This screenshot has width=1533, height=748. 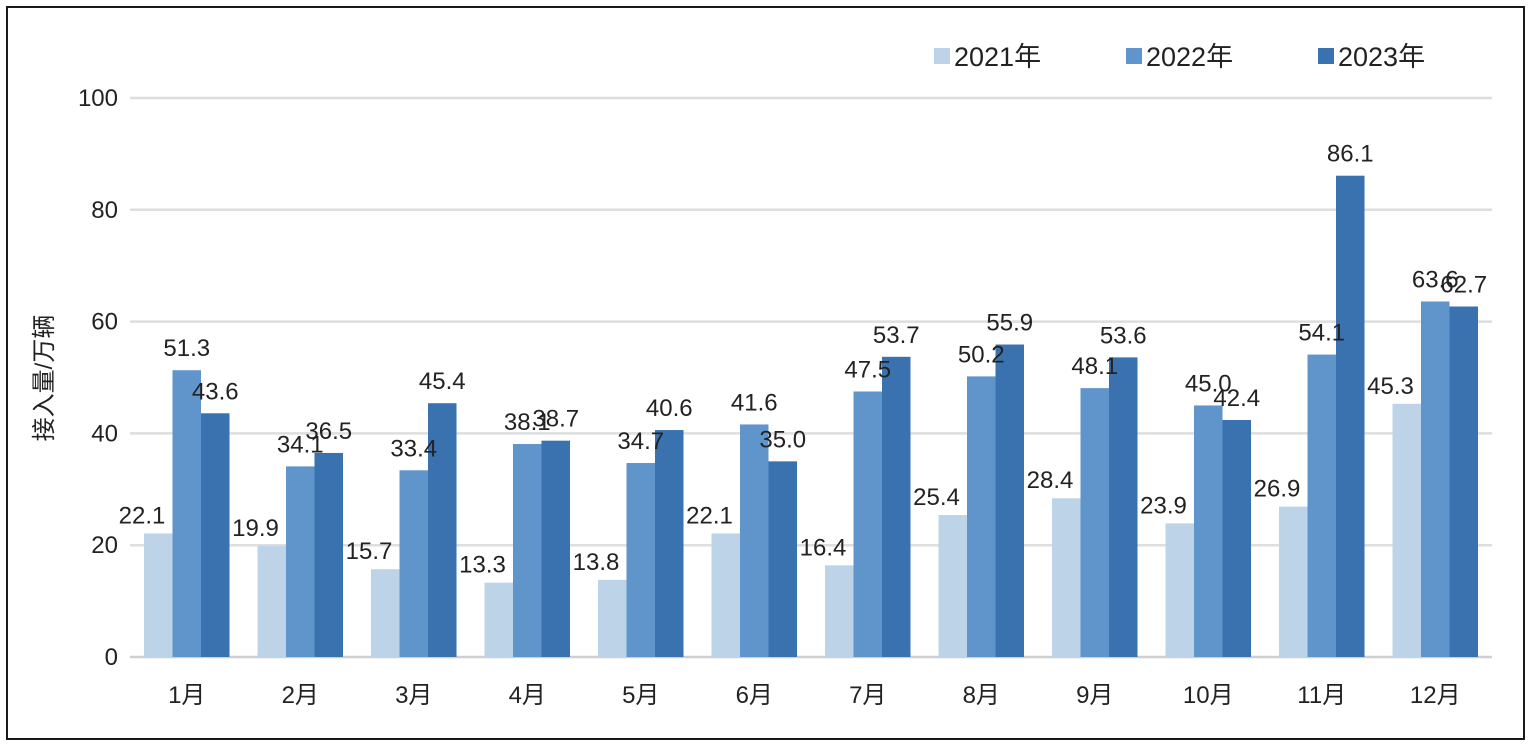 What do you see at coordinates (1435, 279) in the screenshot?
I see `data-label: 63.6` at bounding box center [1435, 279].